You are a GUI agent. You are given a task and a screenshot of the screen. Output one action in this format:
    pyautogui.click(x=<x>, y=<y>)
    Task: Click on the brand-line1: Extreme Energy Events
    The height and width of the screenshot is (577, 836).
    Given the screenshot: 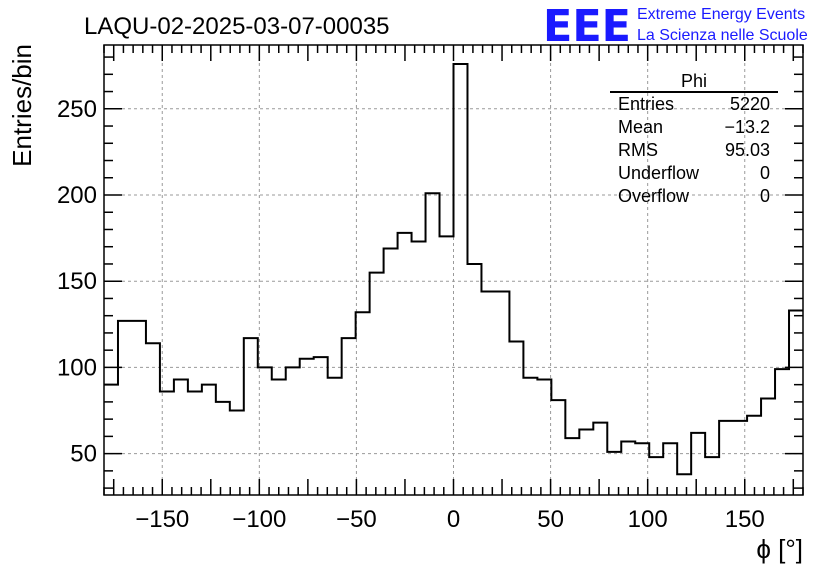 What is the action you would take?
    pyautogui.click(x=721, y=14)
    